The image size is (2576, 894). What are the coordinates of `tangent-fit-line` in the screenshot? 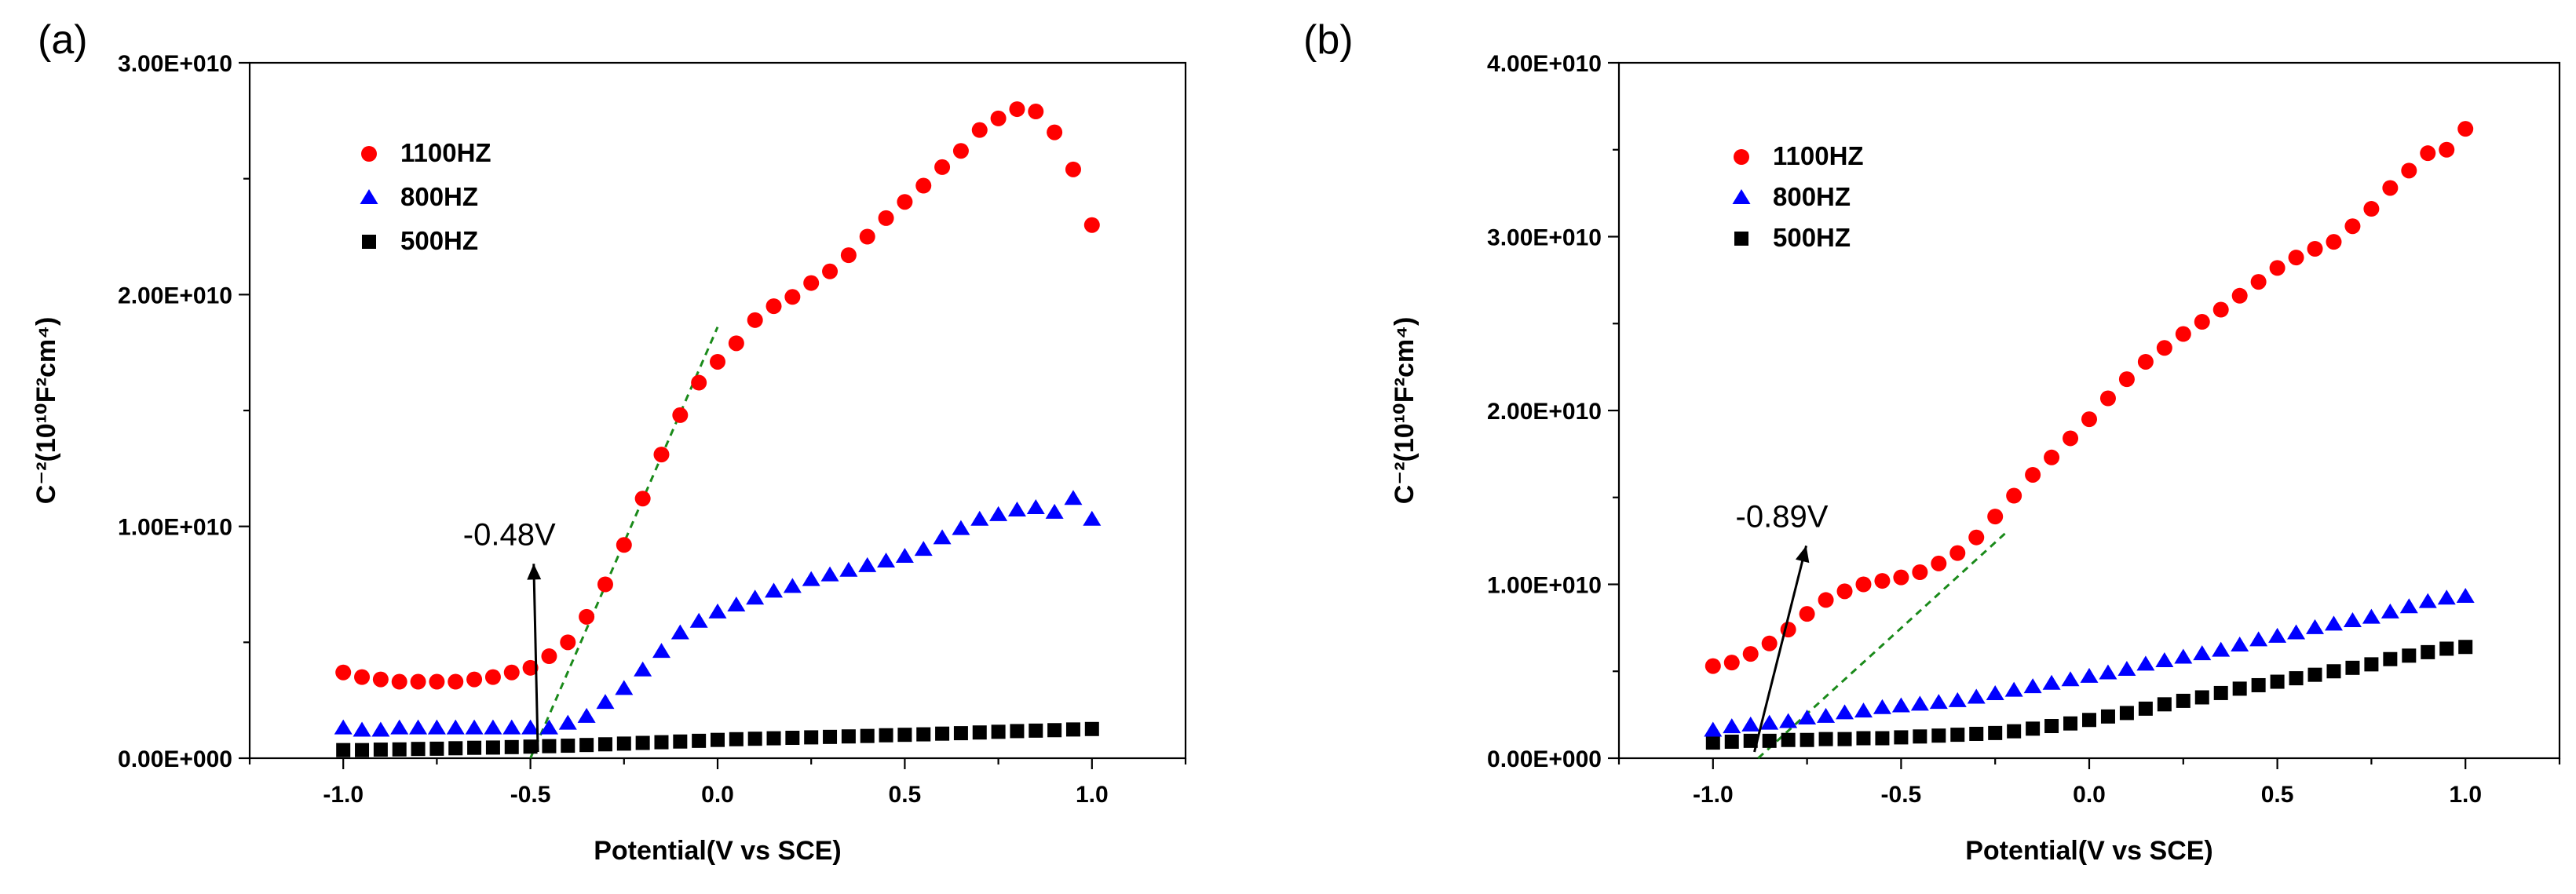 It's located at (624, 543).